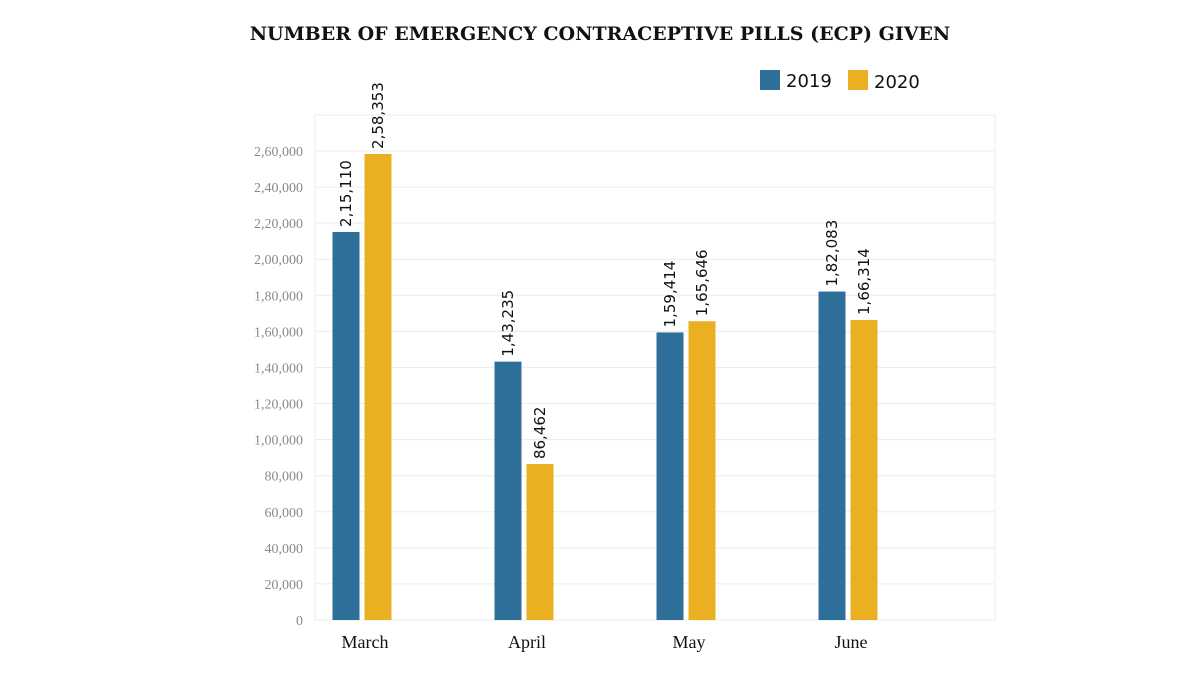  What do you see at coordinates (702, 282) in the screenshot?
I see `data-label: 1,65,646` at bounding box center [702, 282].